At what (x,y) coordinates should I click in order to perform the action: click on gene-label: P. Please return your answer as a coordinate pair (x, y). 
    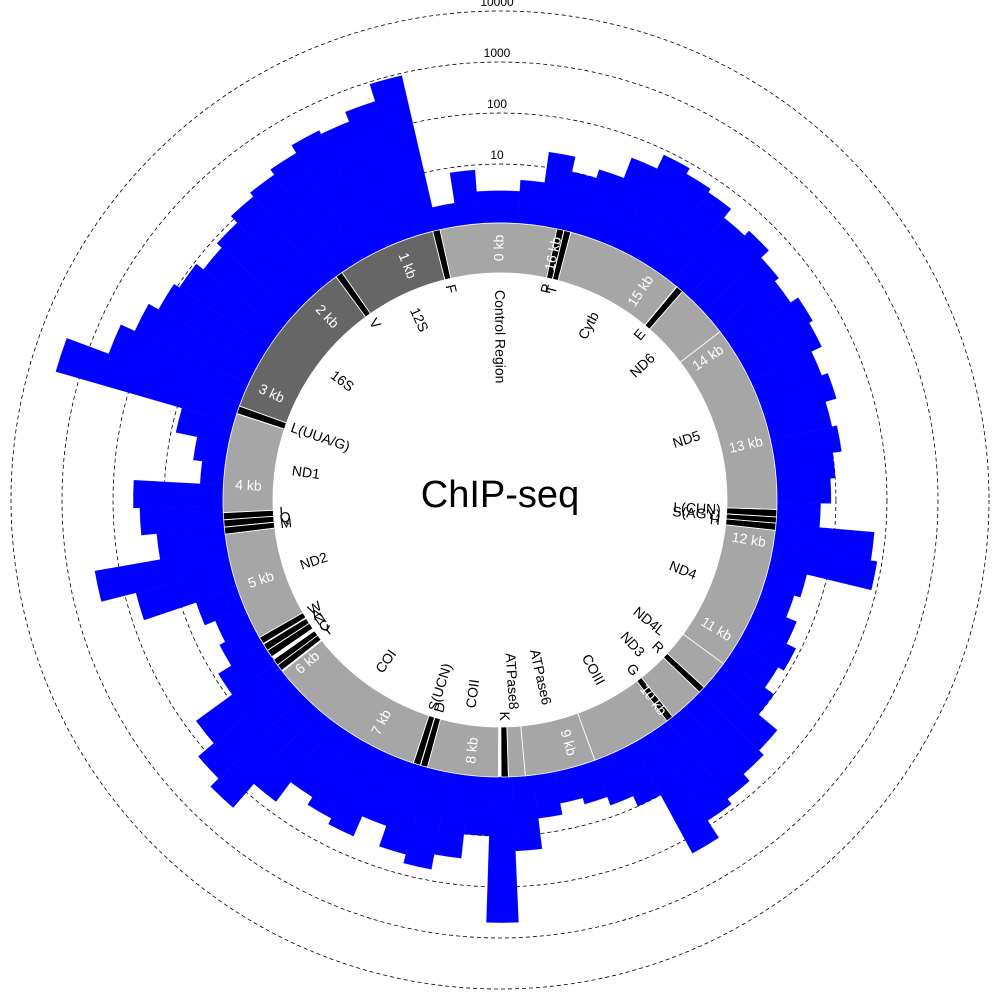
    Looking at the image, I should click on (546, 288).